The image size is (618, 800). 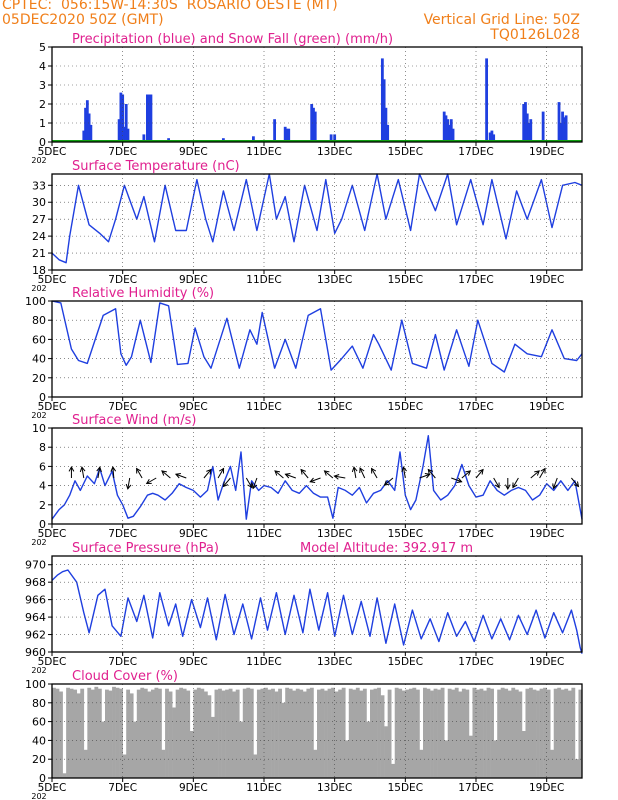 What do you see at coordinates (42, 104) in the screenshot?
I see `y-tick-label: 2` at bounding box center [42, 104].